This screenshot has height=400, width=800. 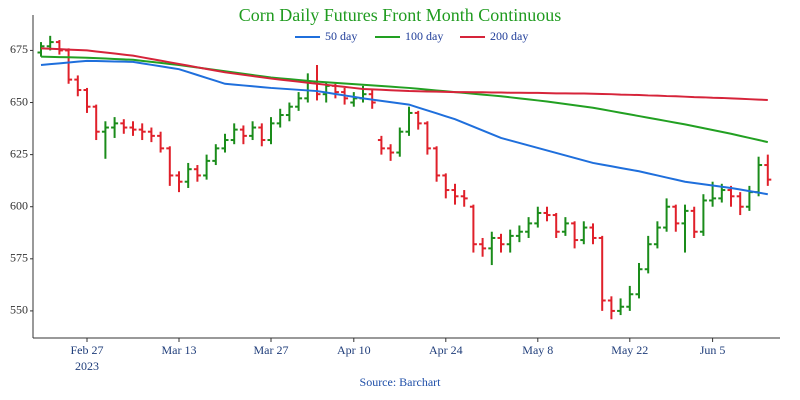 I want to click on legend-label: 100 day, so click(x=424, y=36).